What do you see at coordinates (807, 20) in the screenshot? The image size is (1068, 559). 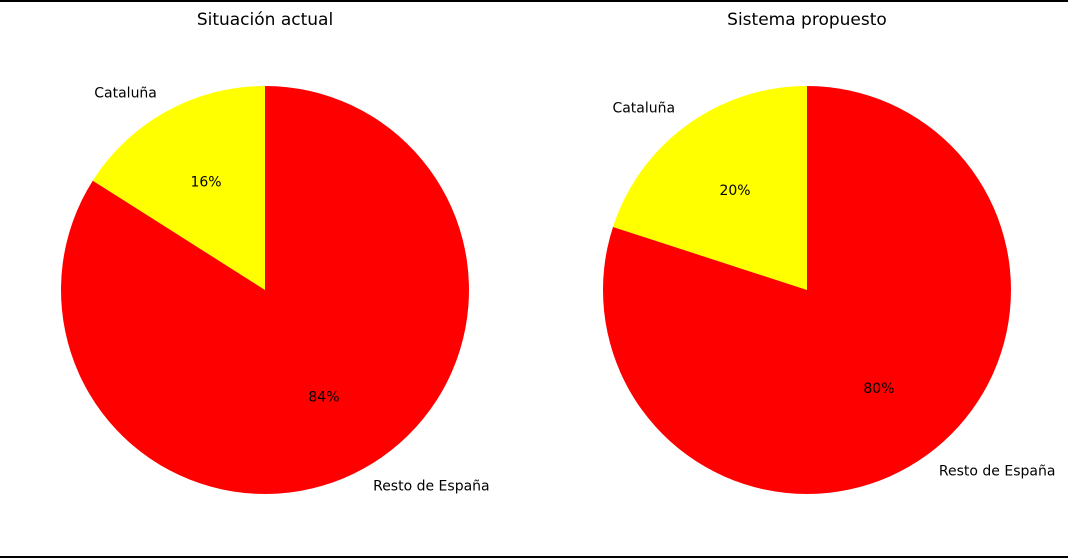 I see `chart-title: Sistema propuesto` at bounding box center [807, 20].